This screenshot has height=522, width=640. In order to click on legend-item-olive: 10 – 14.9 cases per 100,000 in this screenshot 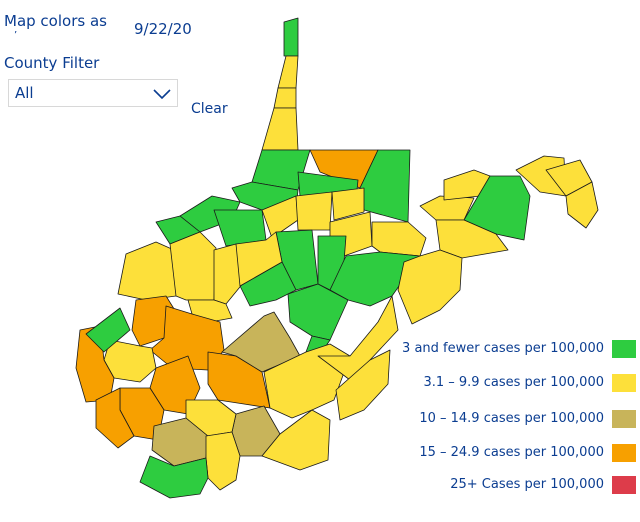, I will do `click(486, 420)`.